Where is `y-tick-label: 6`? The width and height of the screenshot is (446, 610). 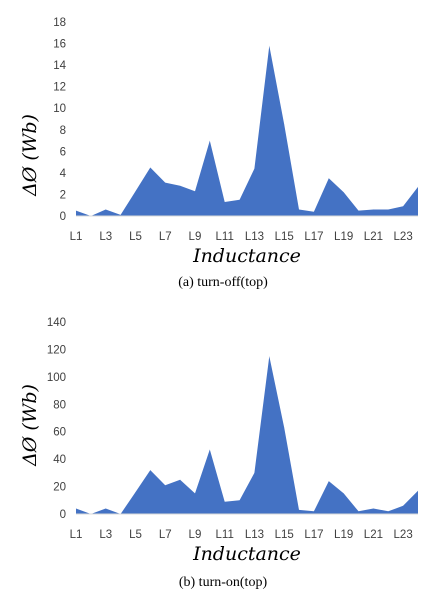
y-tick-label: 6 is located at coordinates (63, 152).